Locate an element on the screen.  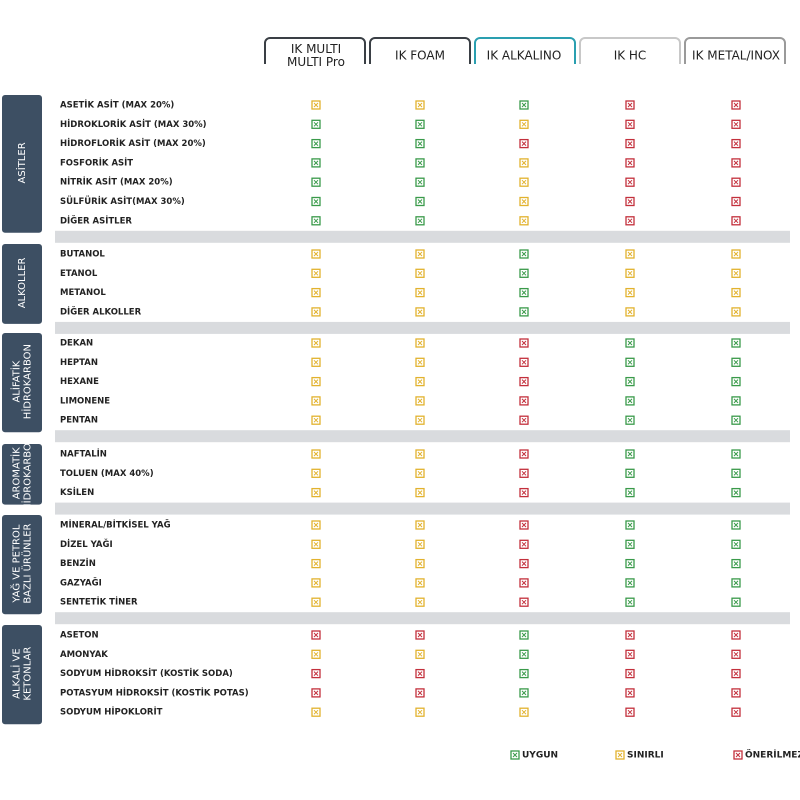
row-label: DİĞER ASİTLER is located at coordinates (96, 220).